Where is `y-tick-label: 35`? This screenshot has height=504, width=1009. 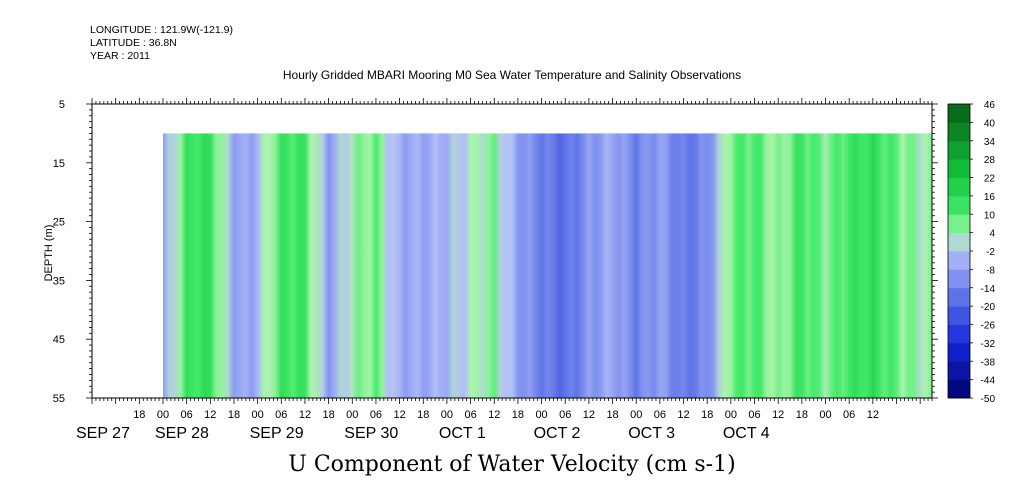 y-tick-label: 35 is located at coordinates (59, 281).